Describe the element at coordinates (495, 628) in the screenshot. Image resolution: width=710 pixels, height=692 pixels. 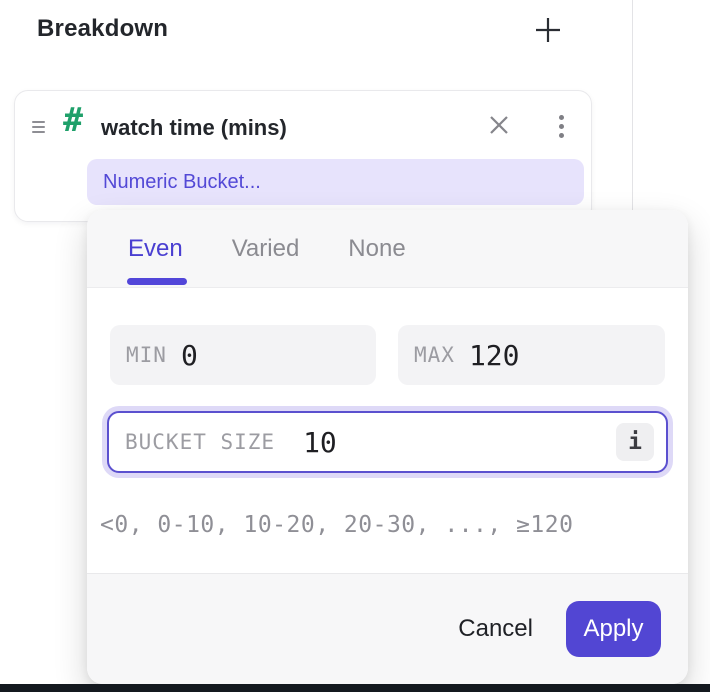
I see `cancel-button: Cancel` at that location.